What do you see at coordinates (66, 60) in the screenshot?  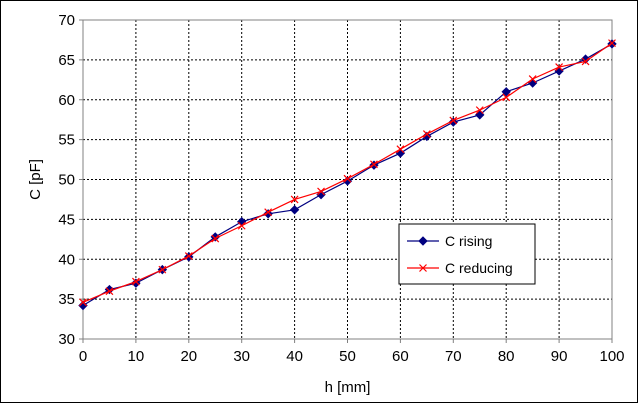 I see `y-tick-label: 65` at bounding box center [66, 60].